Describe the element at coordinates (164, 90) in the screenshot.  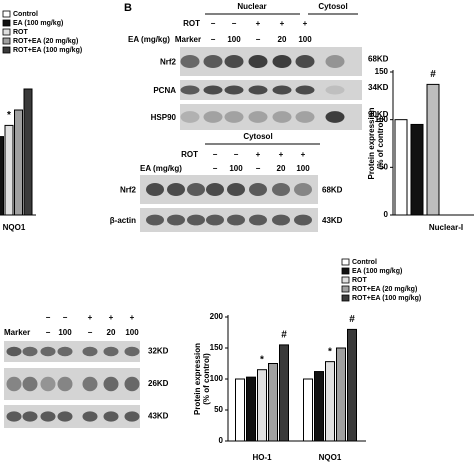
I see `protein-label: PCNA` at that location.